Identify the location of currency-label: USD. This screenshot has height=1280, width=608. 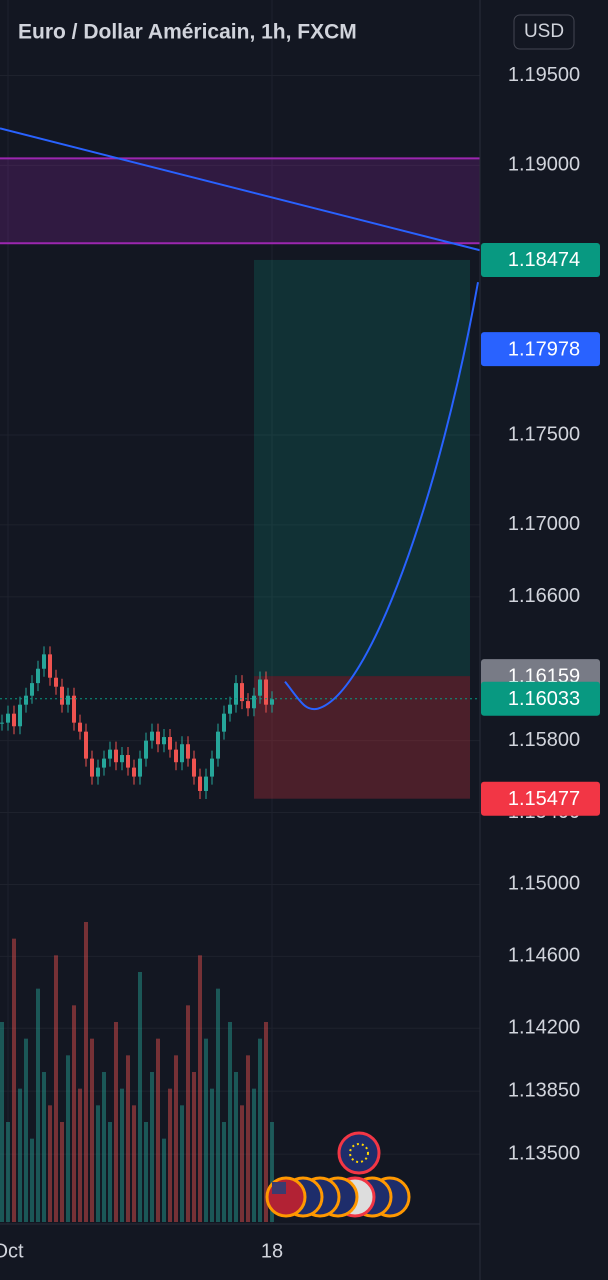
(544, 31).